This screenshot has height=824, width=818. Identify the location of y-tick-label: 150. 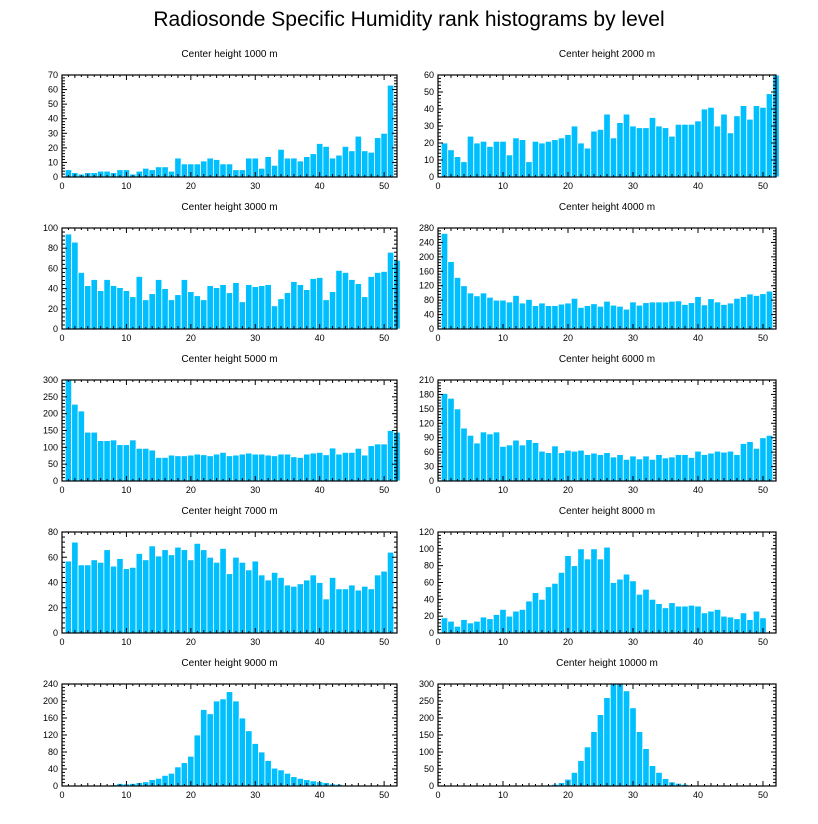
(426, 735).